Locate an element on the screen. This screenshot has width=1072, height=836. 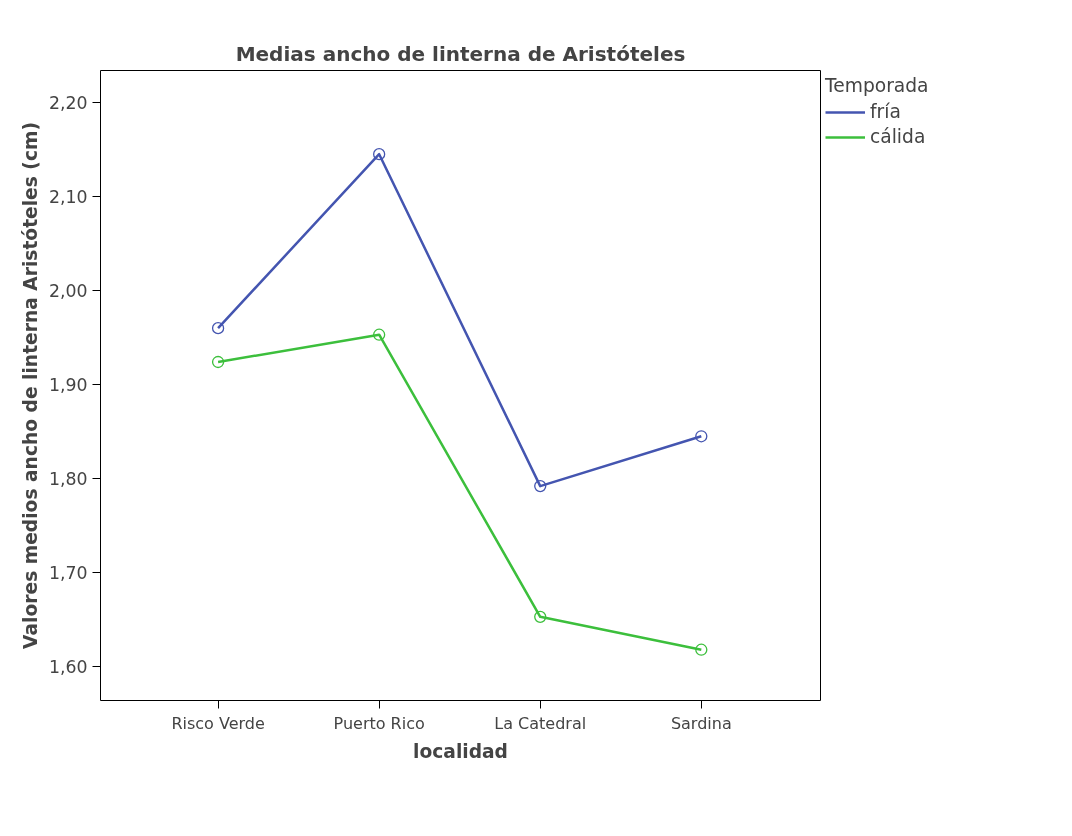
x-tick-label: Risco Verde is located at coordinates (218, 723).